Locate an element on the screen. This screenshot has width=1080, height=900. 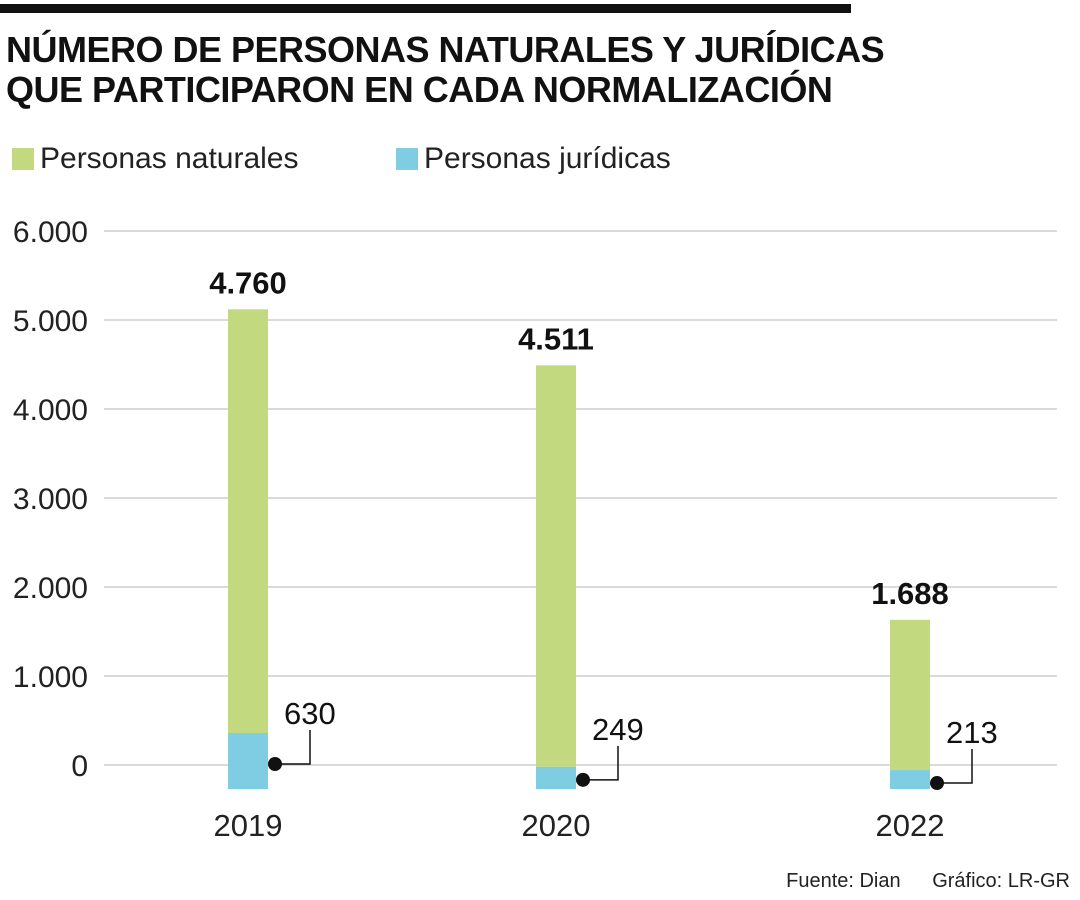
data-label-personas-juridicas: 630 is located at coordinates (310, 713).